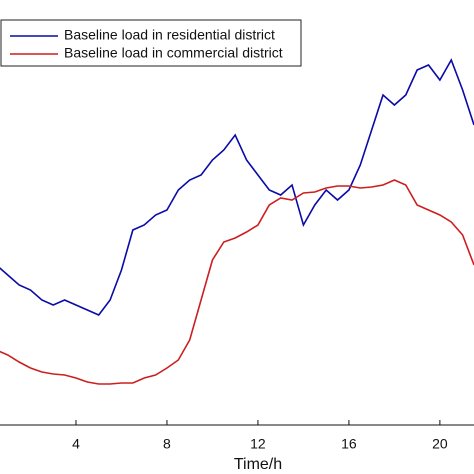 This screenshot has width=474, height=474. Describe the element at coordinates (169, 35) in the screenshot. I see `legend-label: Baseline load in residential district` at that location.